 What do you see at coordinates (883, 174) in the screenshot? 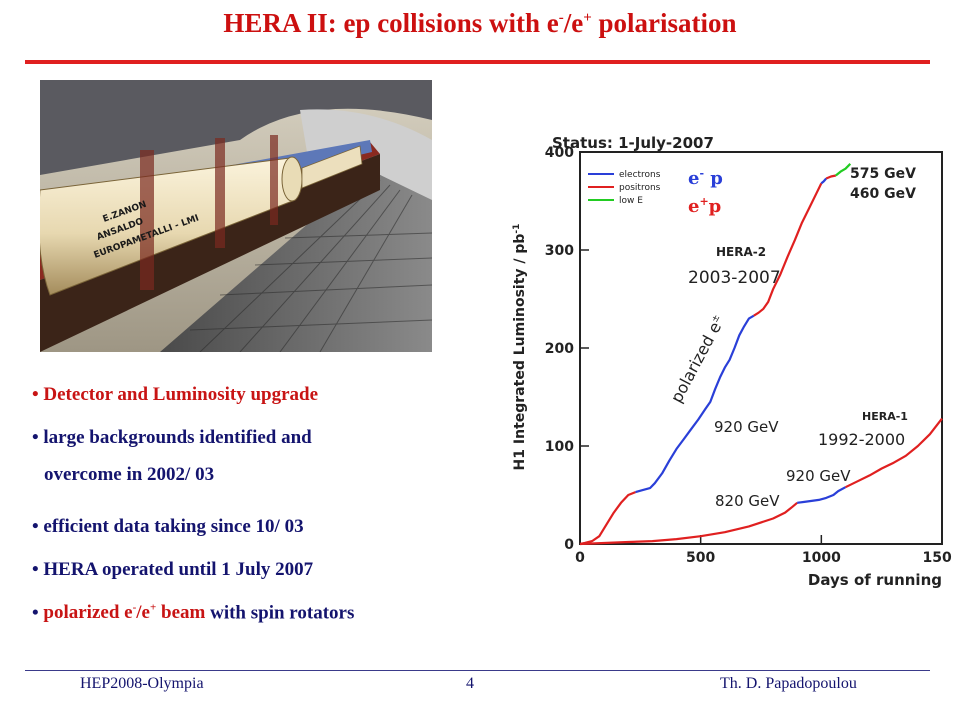
I see `label-575-gev: 575 GeV` at bounding box center [883, 174].